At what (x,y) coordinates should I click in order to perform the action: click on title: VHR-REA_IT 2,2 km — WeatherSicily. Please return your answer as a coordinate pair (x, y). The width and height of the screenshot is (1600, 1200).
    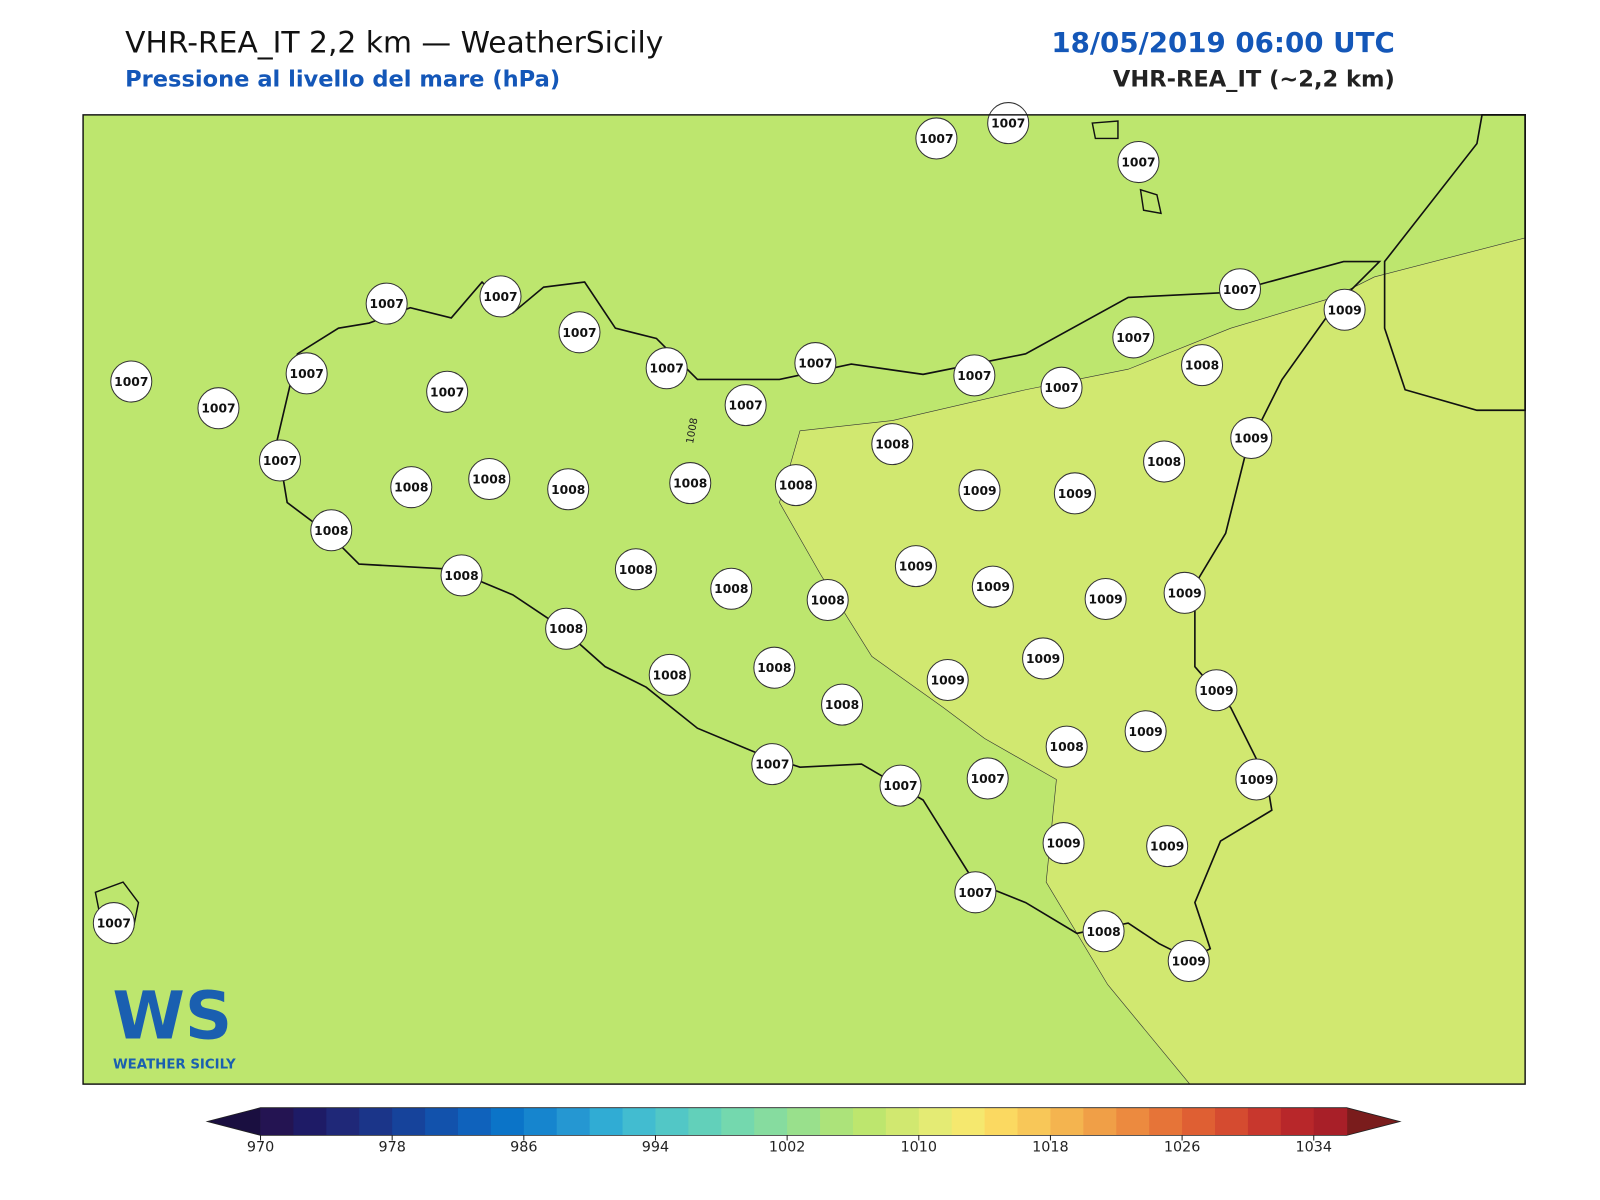
    Looking at the image, I should click on (394, 43).